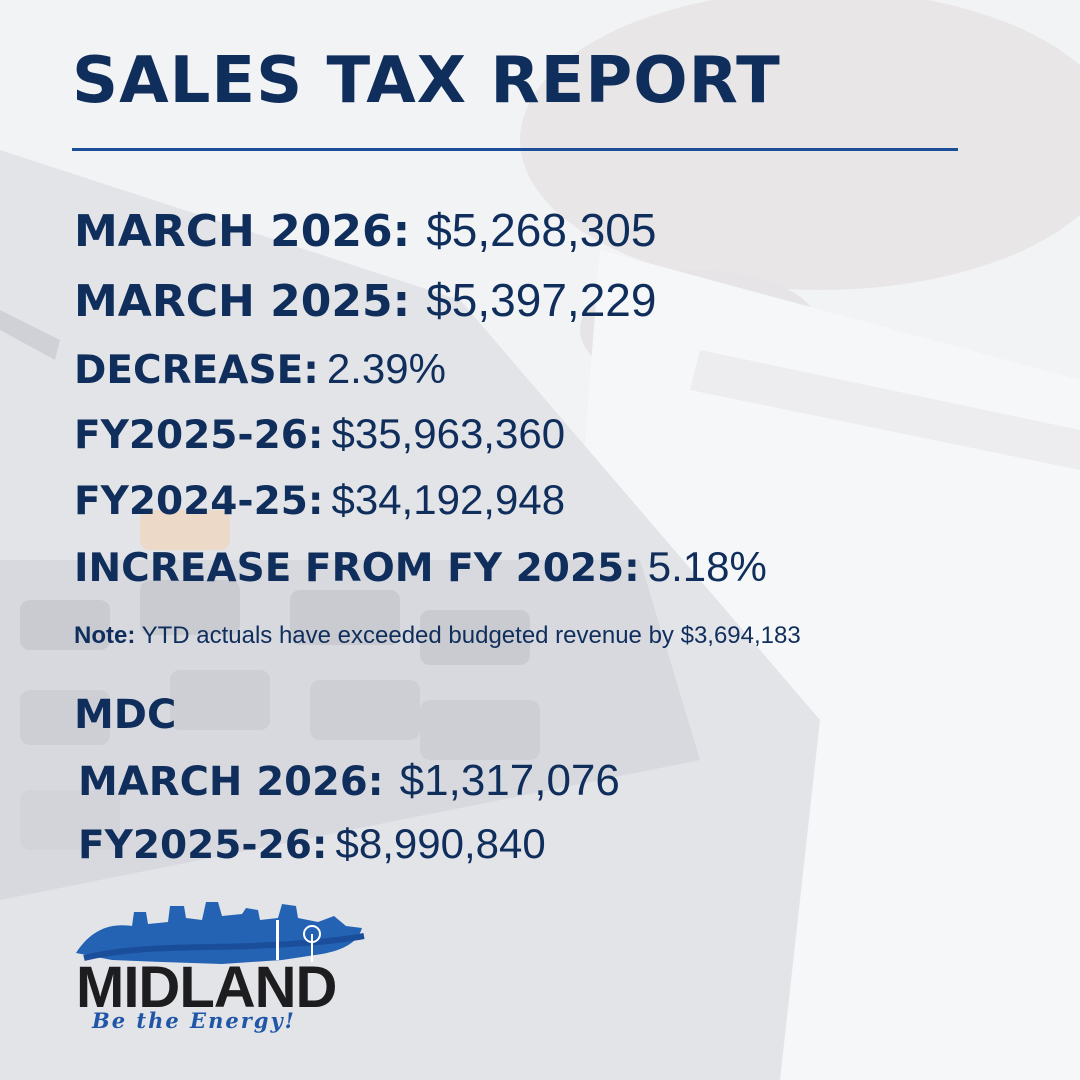  Describe the element at coordinates (386, 368) in the screenshot. I see `stat-value: 2.39%` at that location.